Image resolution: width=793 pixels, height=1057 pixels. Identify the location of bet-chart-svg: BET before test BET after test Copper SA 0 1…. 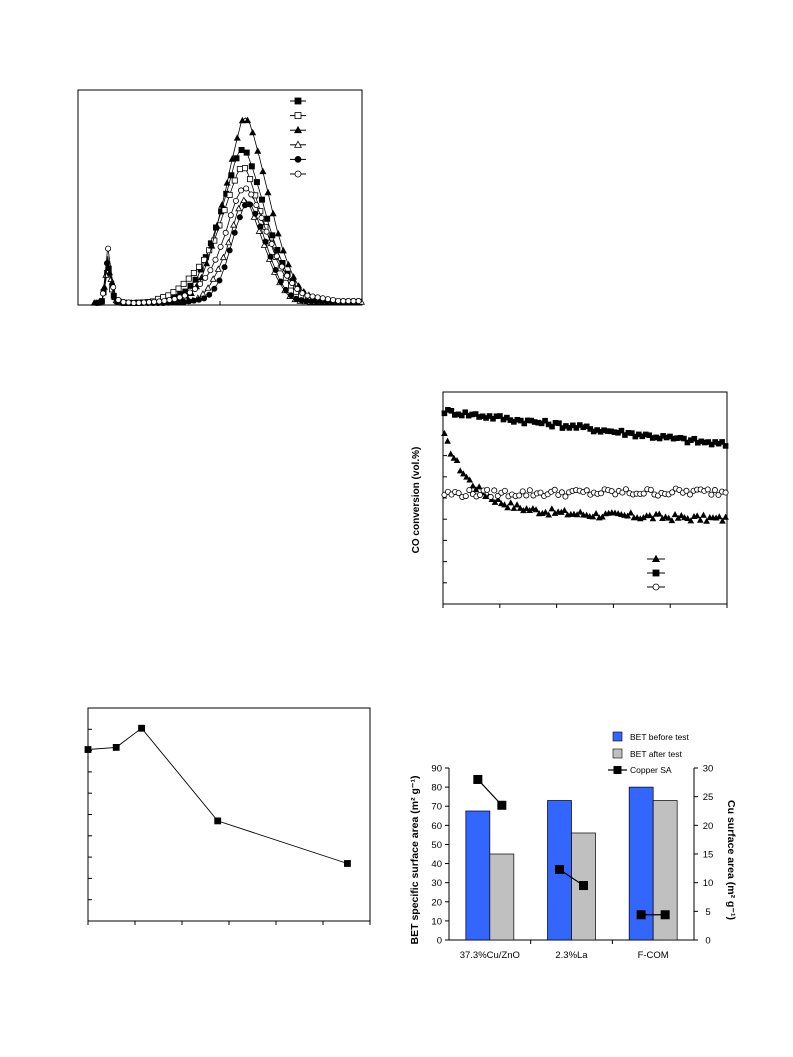
(573, 846).